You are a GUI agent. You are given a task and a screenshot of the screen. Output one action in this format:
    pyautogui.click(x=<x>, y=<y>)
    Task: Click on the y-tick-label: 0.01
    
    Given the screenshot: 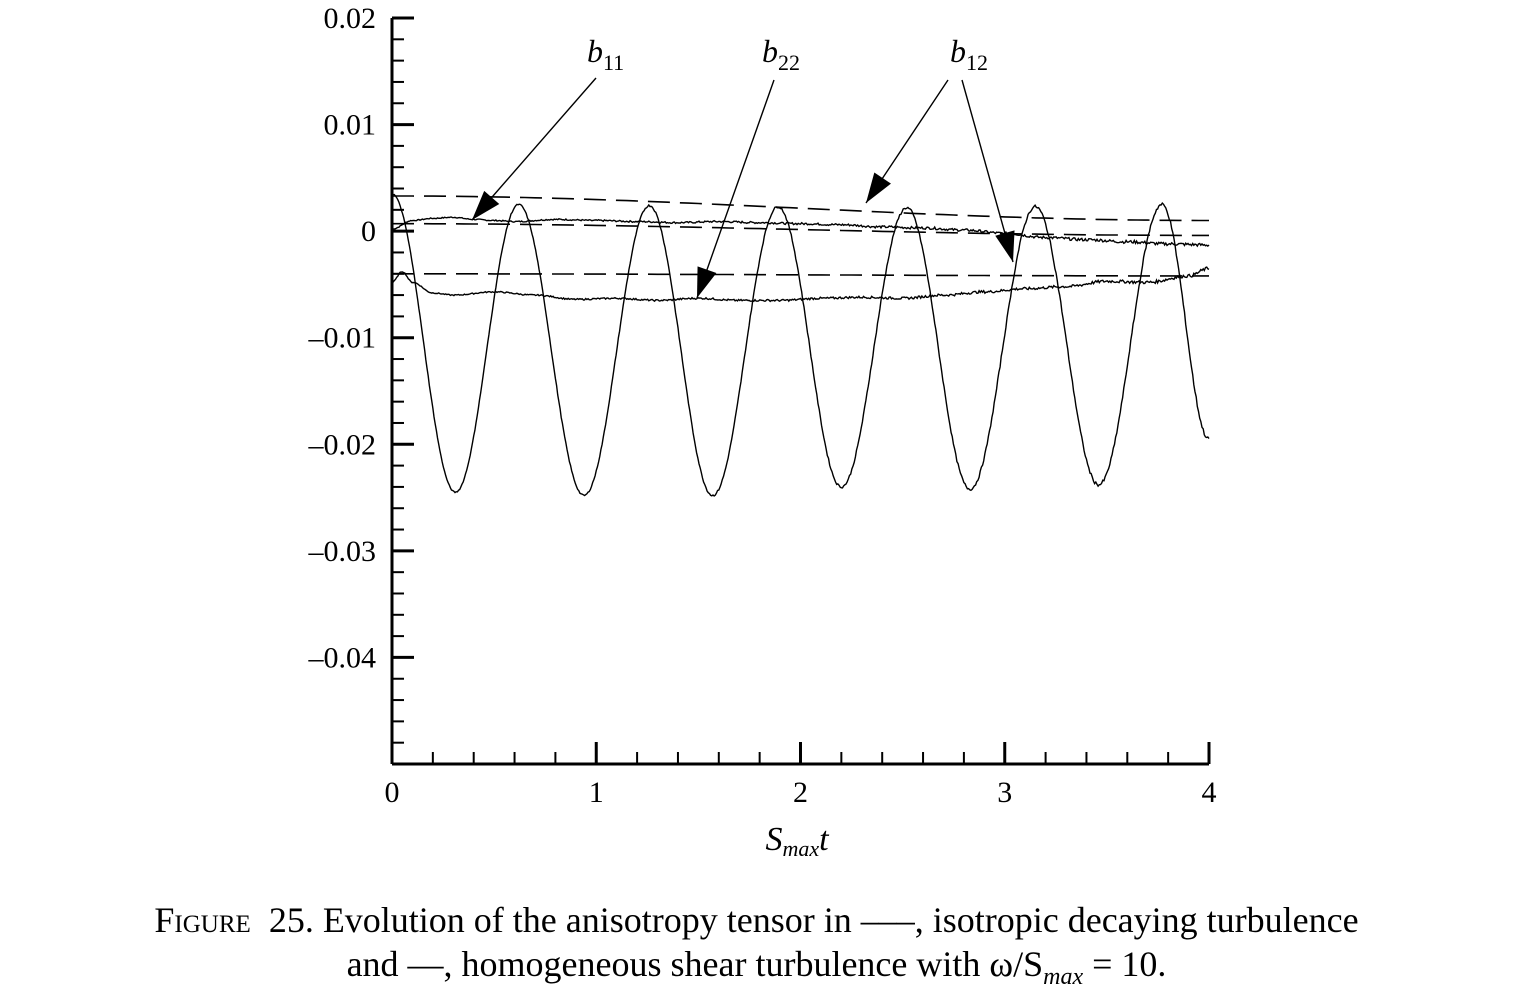 What is the action you would take?
    pyautogui.click(x=350, y=125)
    